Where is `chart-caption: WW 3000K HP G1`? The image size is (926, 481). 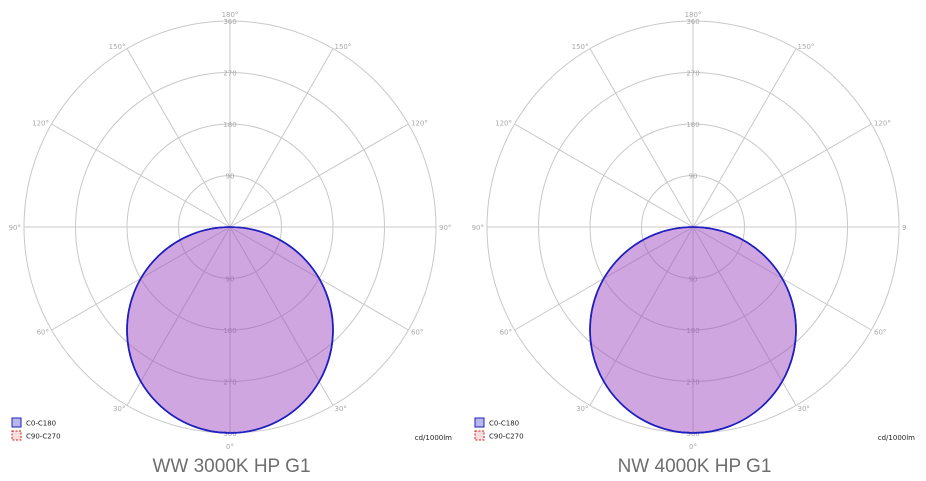
chart-caption: WW 3000K HP G1 is located at coordinates (231, 466).